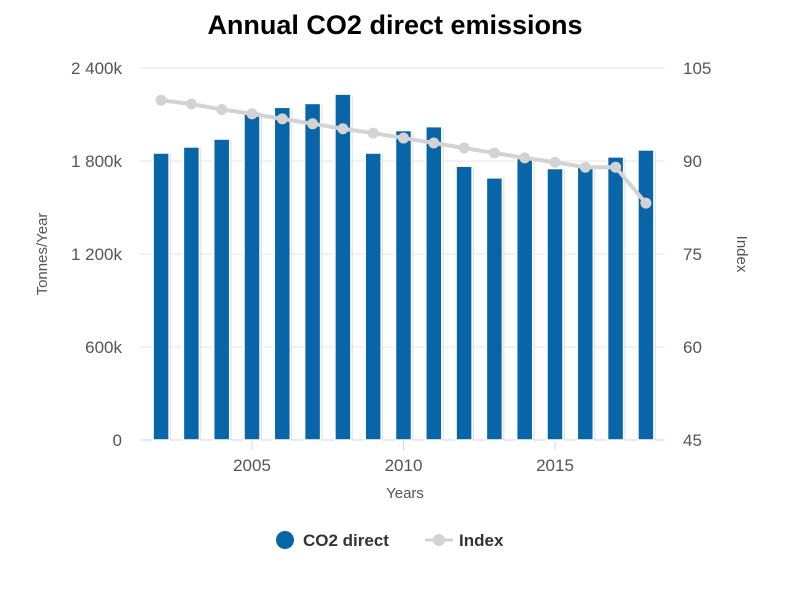  I want to click on y2-tick-label: 60, so click(692, 347).